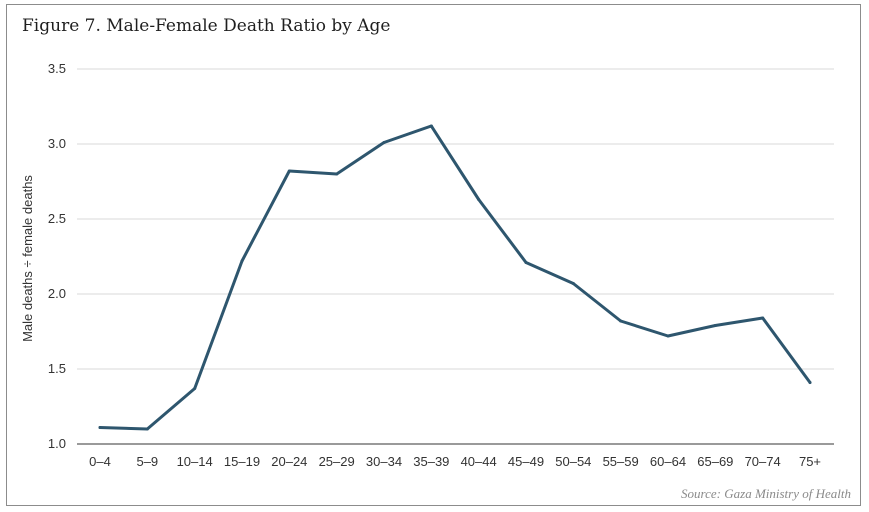 This screenshot has width=869, height=512. What do you see at coordinates (57, 218) in the screenshot?
I see `y-tick-label: 2.5` at bounding box center [57, 218].